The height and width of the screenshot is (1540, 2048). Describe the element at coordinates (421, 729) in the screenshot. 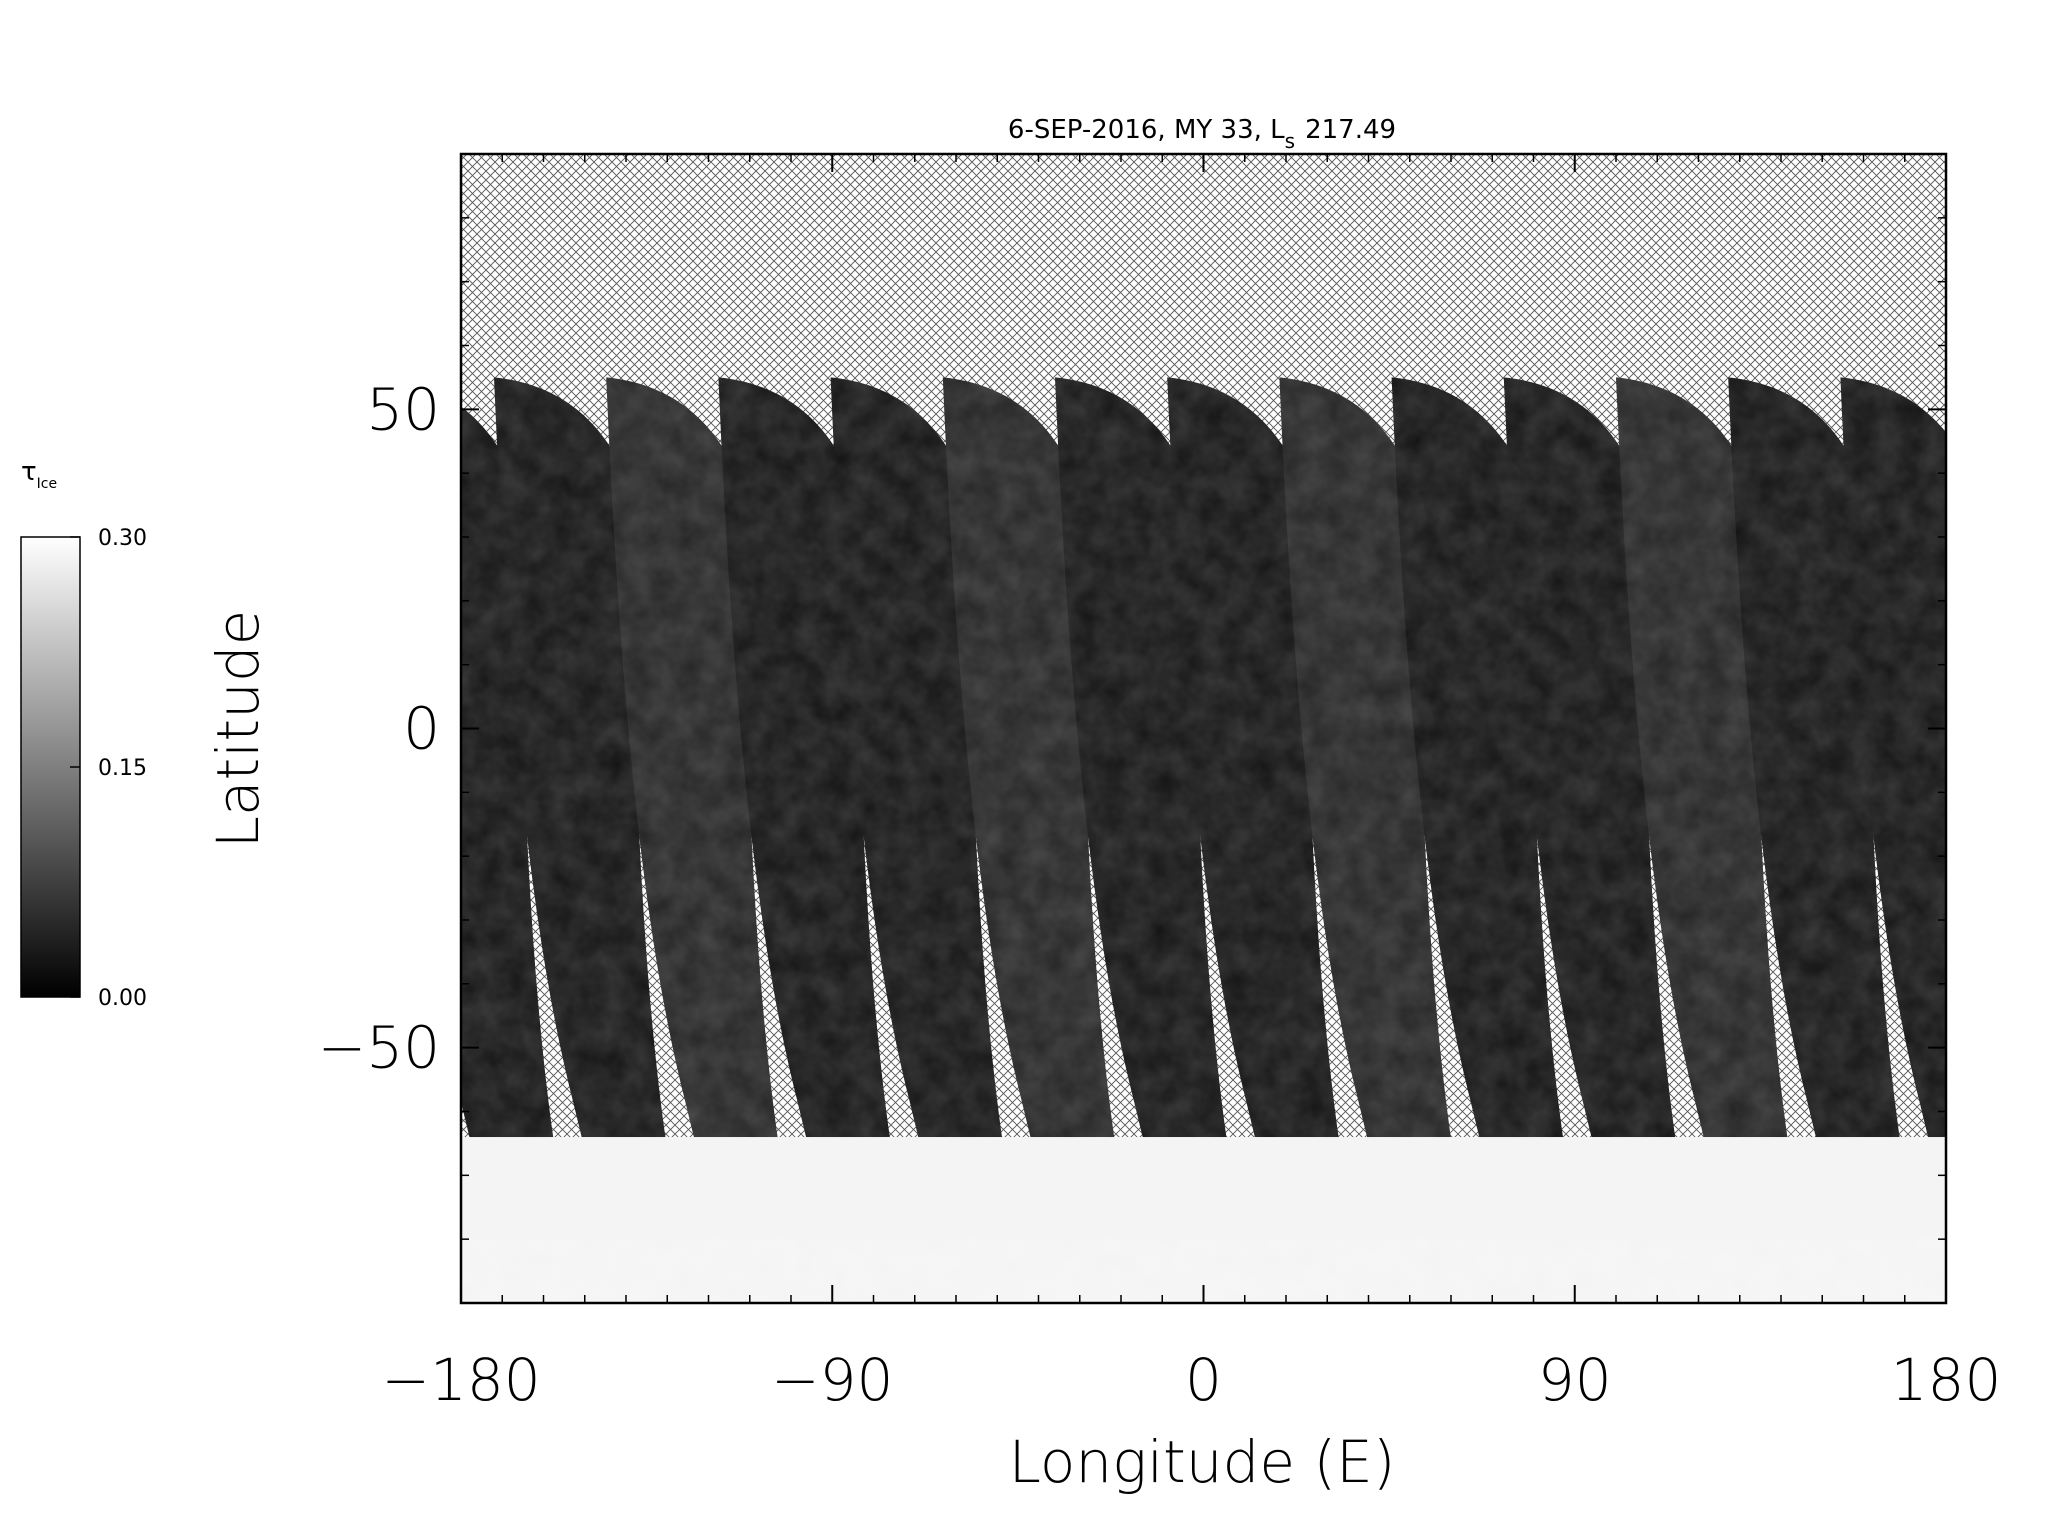

I see `y-tick-label: 0` at that location.